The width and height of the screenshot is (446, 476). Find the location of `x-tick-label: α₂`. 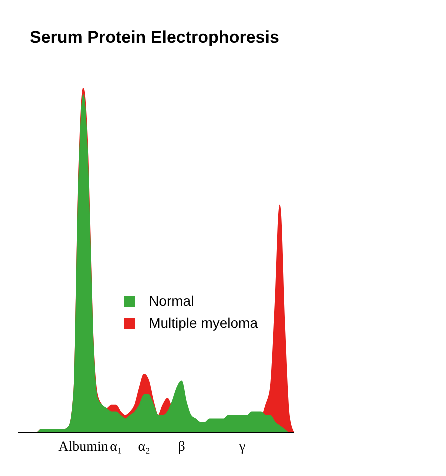

x-tick-label: α₂ is located at coordinates (144, 447).